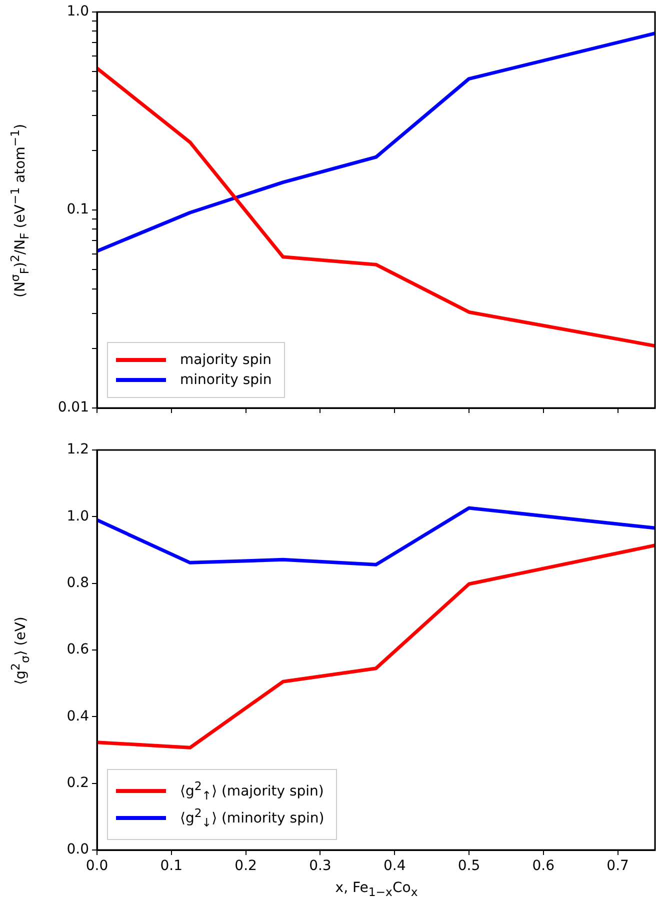  Describe the element at coordinates (78, 716) in the screenshot. I see `y-tick-label: 0.4` at that location.